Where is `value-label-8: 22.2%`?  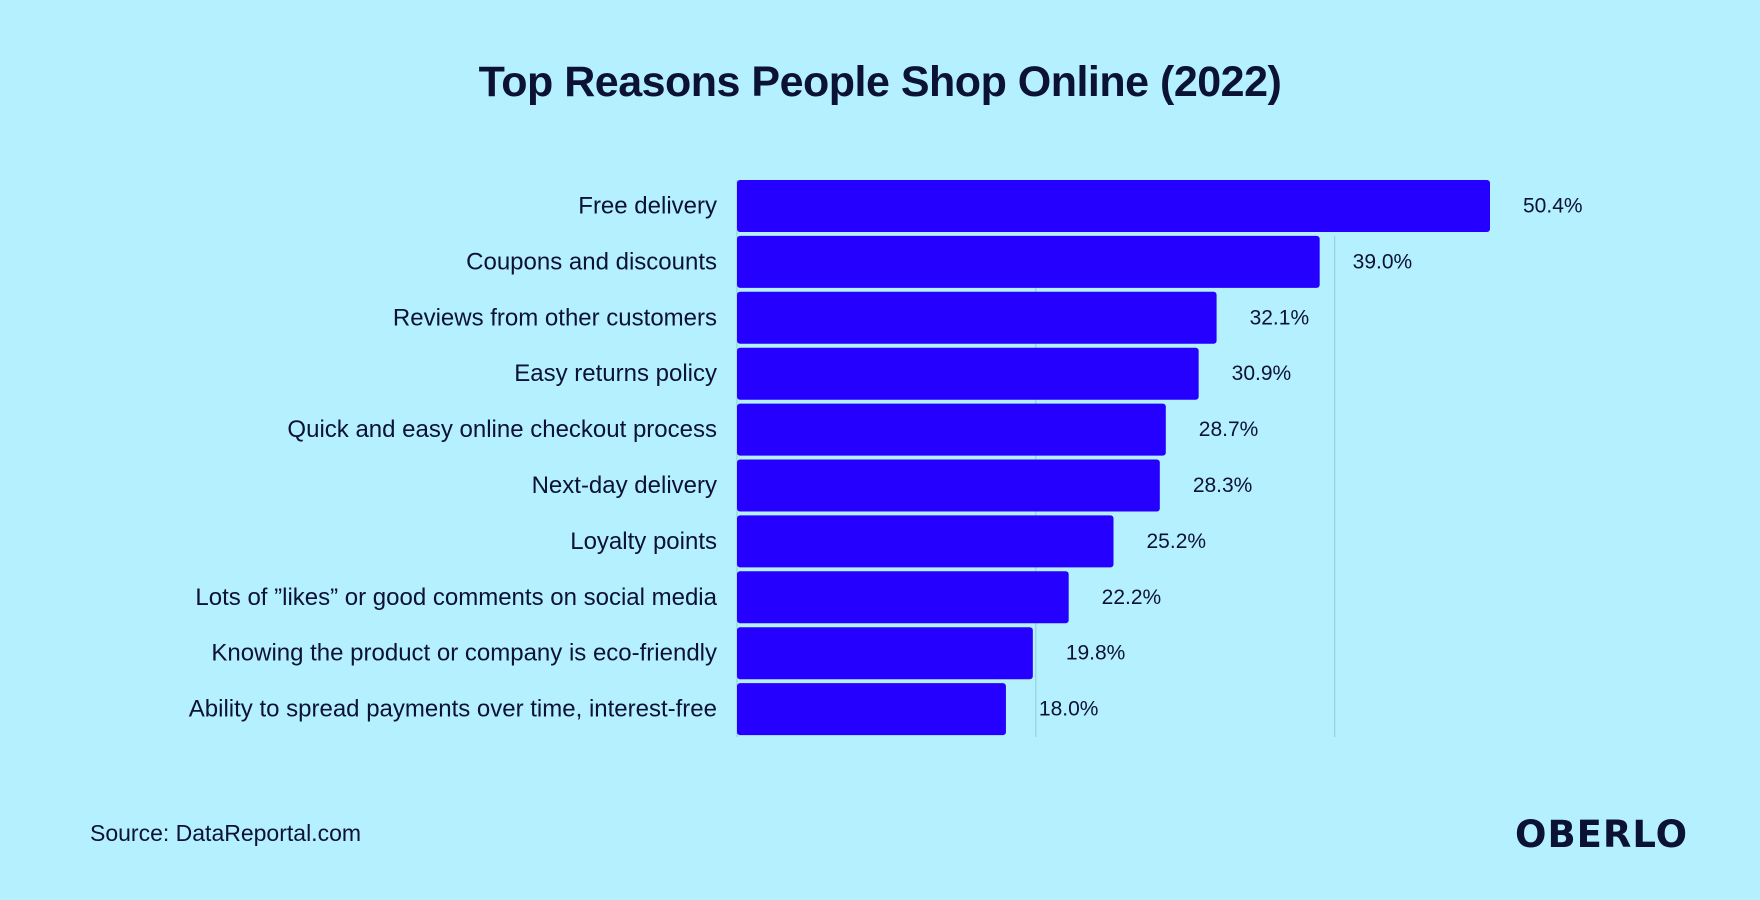 value-label-8: 22.2% is located at coordinates (1132, 597).